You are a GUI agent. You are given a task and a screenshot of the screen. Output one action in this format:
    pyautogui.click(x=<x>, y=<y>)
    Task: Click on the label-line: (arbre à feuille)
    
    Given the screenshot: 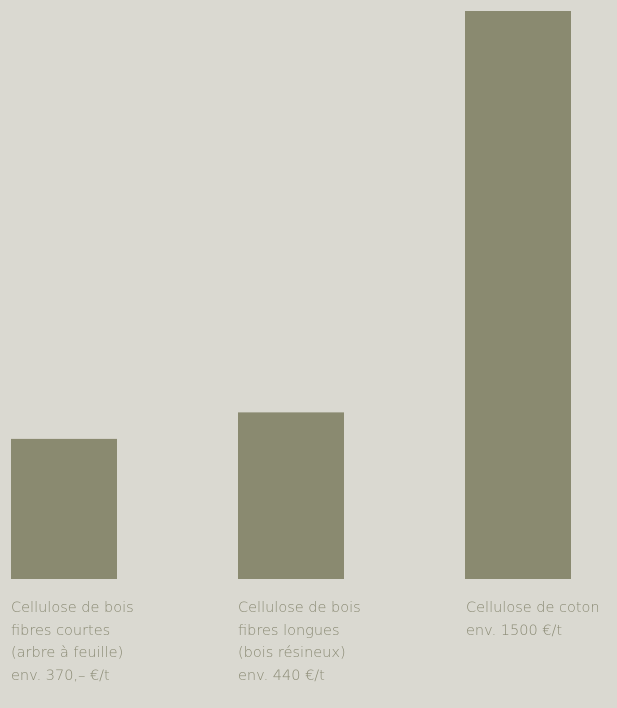 What is the action you would take?
    pyautogui.click(x=67, y=653)
    